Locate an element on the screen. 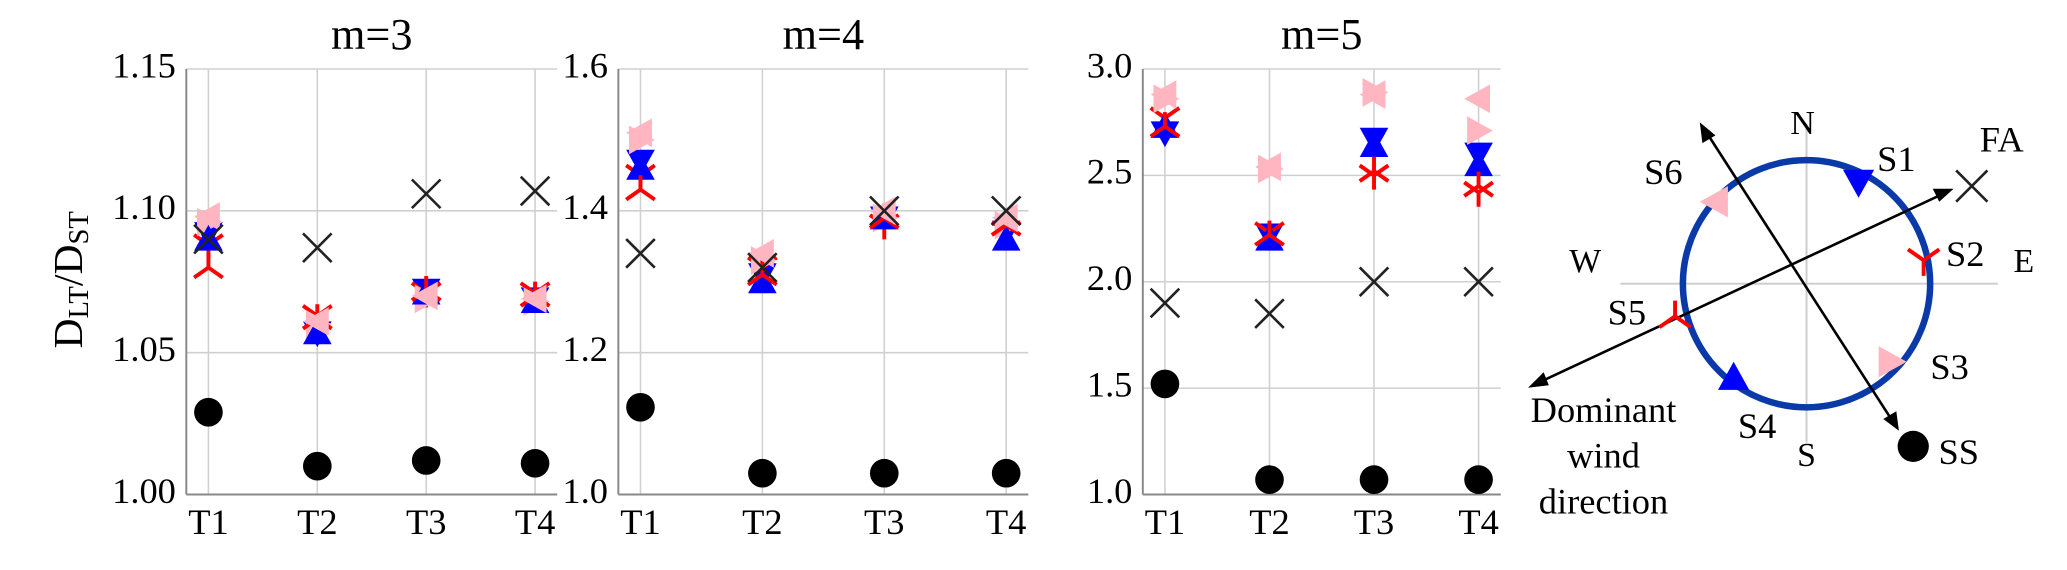  y-label-part: /D is located at coordinates (68, 265).